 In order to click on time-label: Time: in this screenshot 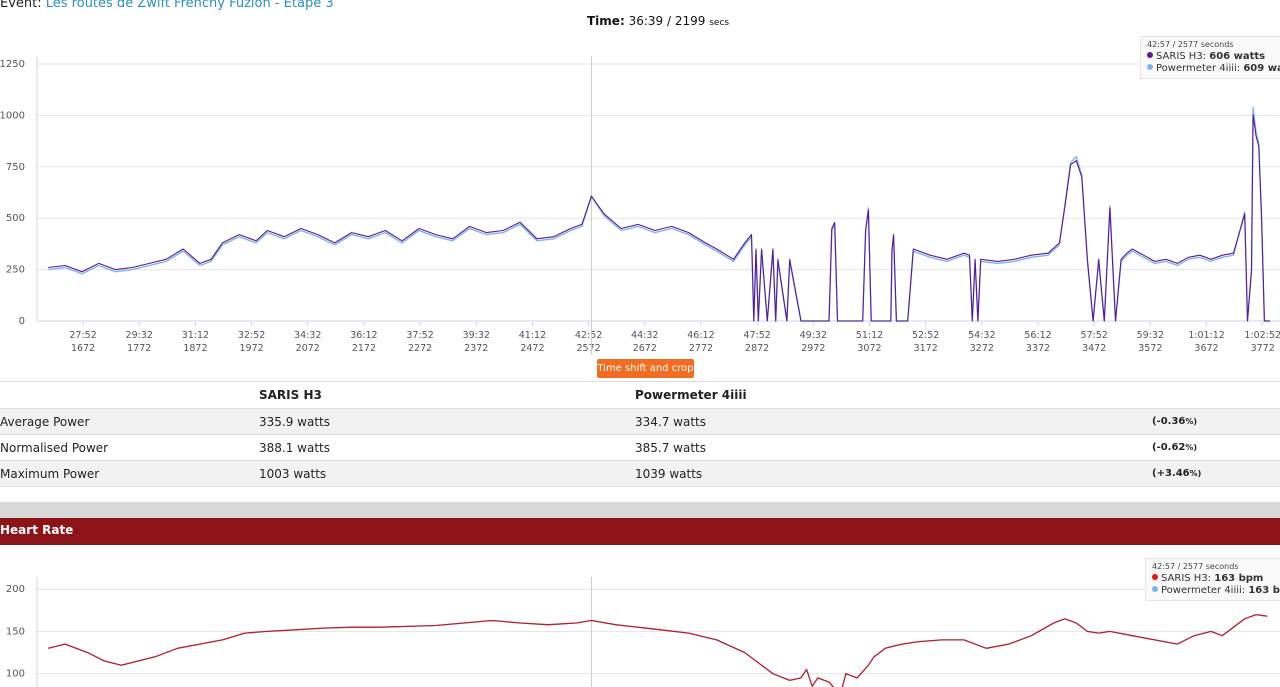, I will do `click(606, 21)`.